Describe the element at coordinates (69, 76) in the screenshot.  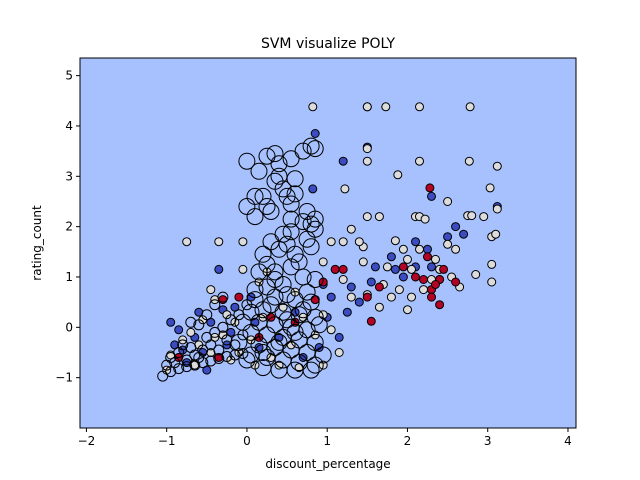
I see `y-tick-label: 5` at that location.